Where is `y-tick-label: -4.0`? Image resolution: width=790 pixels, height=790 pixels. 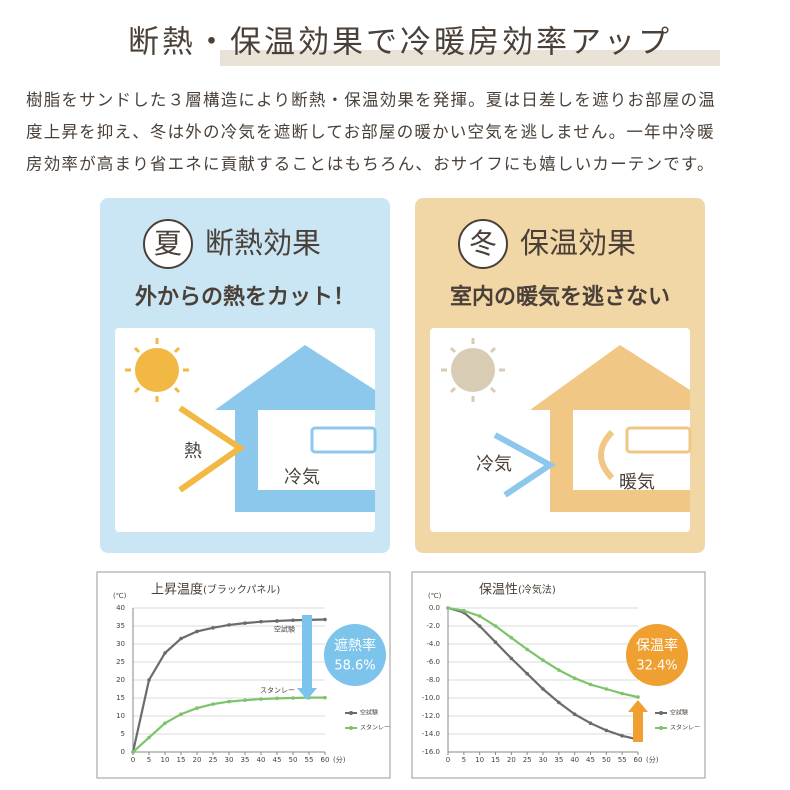
y-tick-label: -4.0 is located at coordinates (433, 644).